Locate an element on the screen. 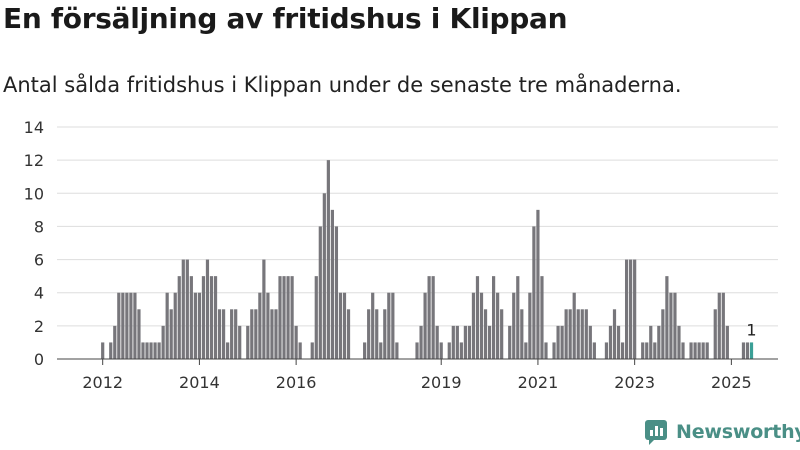  newsworthy-logo: Newsworthy is located at coordinates (722, 432).